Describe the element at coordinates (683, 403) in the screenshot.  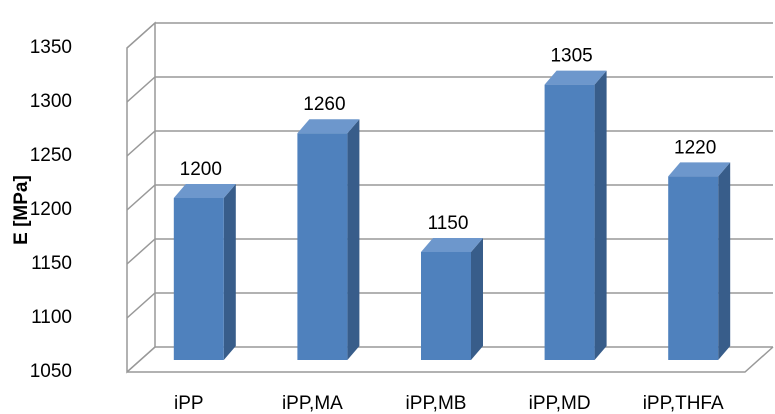
I see `x-tick-label: iPP,THFA` at that location.